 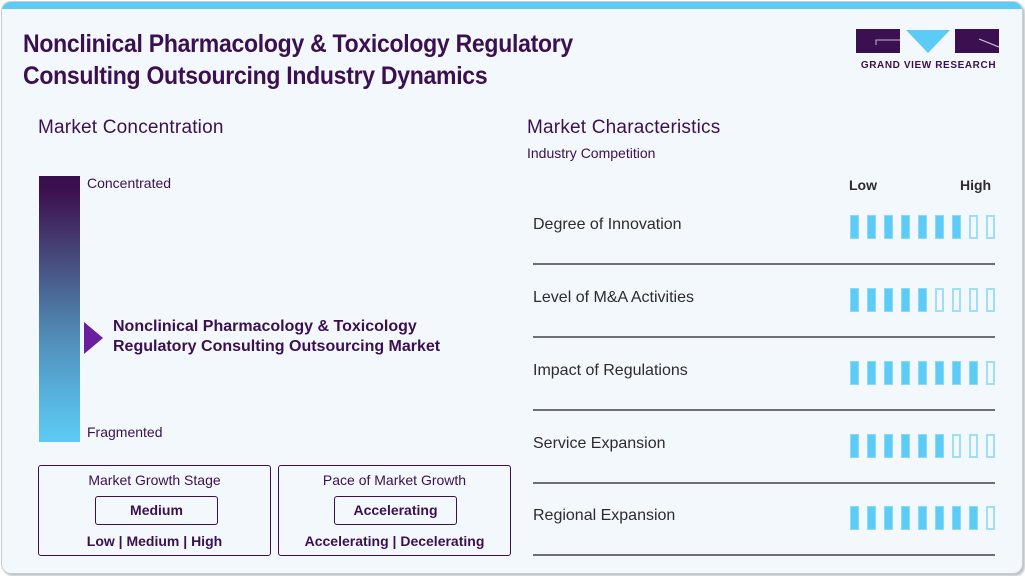 What do you see at coordinates (59, 309) in the screenshot?
I see `concentration-gradient-bar` at bounding box center [59, 309].